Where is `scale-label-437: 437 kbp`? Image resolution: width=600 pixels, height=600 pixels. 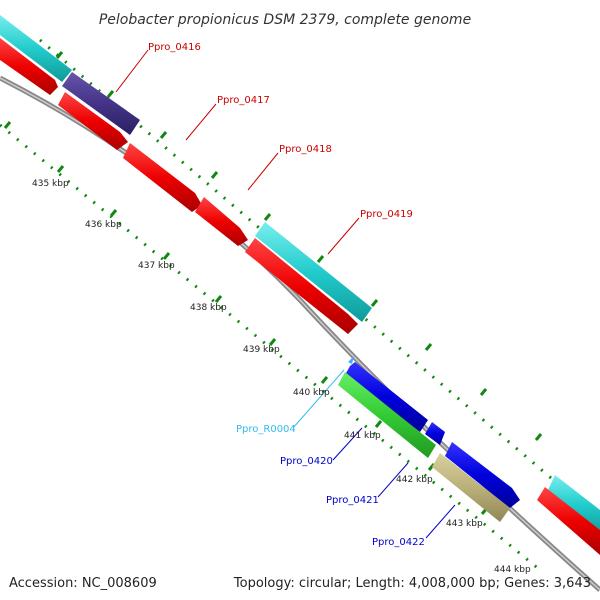 scale-label-437: 437 kbp is located at coordinates (156, 266).